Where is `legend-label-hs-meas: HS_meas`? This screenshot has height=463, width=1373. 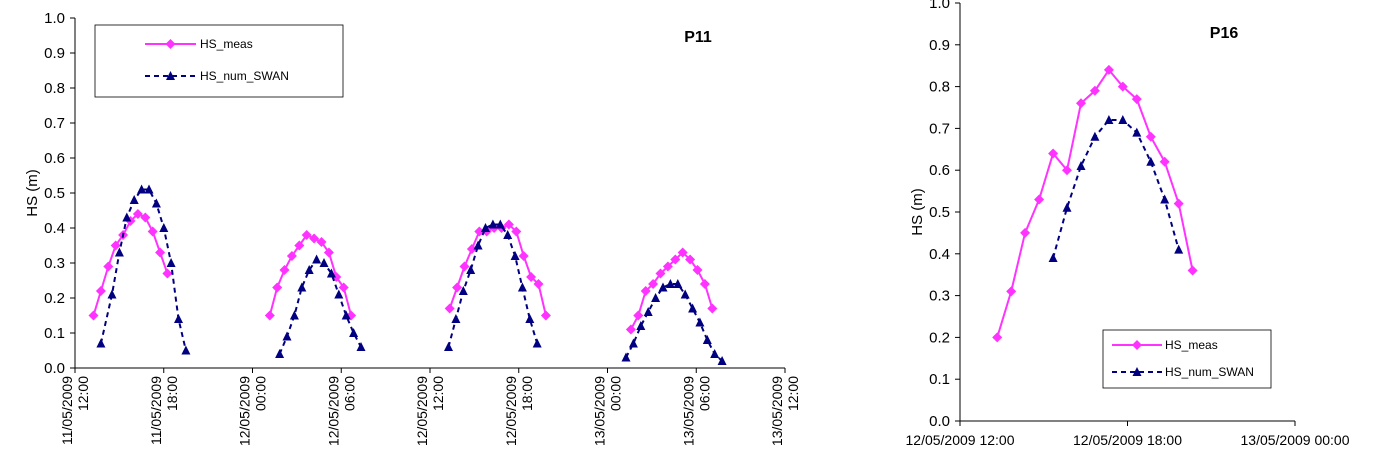 legend-label-hs-meas: HS_meas is located at coordinates (226, 44).